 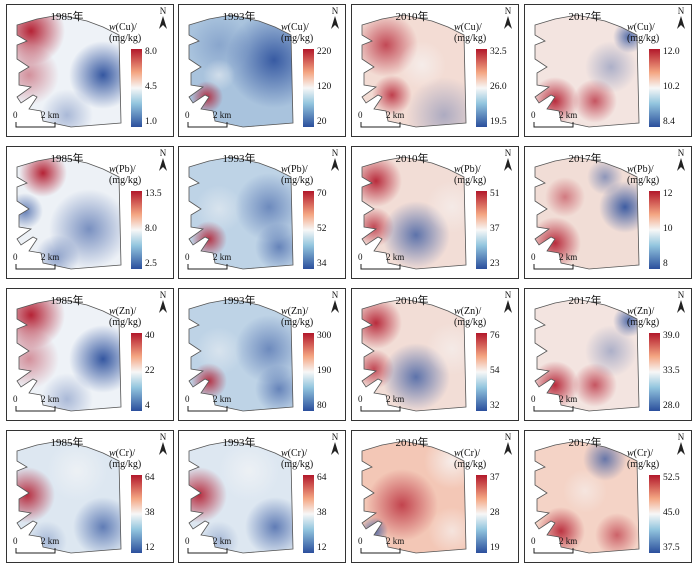 I want to click on concentration-label: w(Cu)/(mg/kg), so click(x=137, y=33).